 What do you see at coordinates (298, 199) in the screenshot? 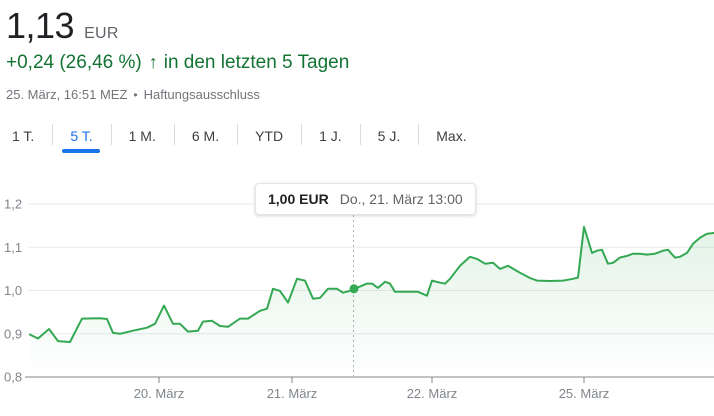
I see `tooltip-price: 1,00 EUR` at bounding box center [298, 199].